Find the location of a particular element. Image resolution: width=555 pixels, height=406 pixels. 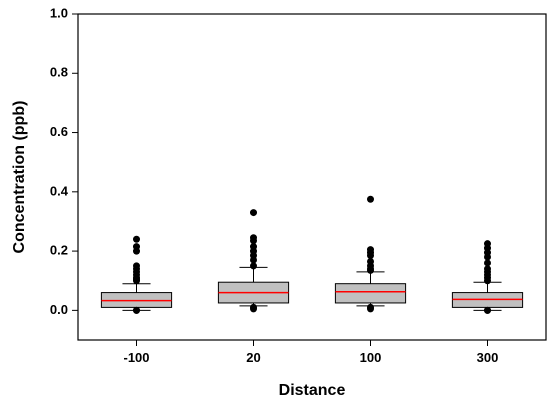

y-tick-label: 0.6 is located at coordinates (59, 131).